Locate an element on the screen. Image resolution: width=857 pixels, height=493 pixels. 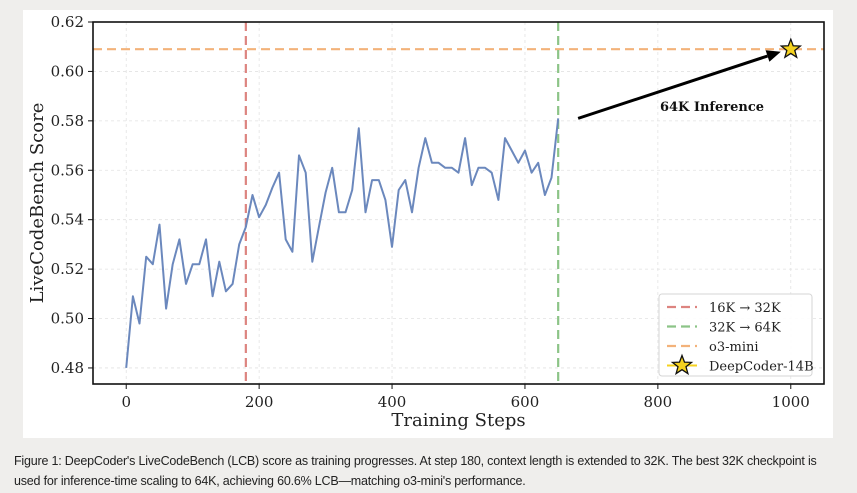
annotation-label: 64K Inference is located at coordinates (712, 107).